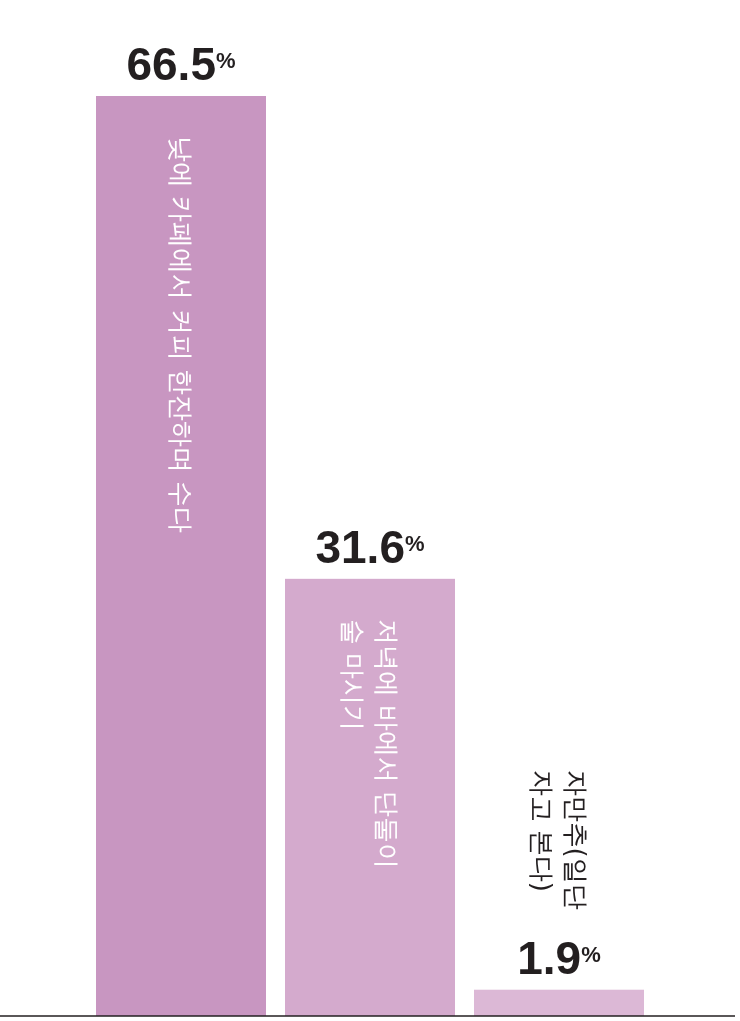  What do you see at coordinates (559, 839) in the screenshot?
I see `x-tick-label: 자만추(일단 자고 본다)` at bounding box center [559, 839].